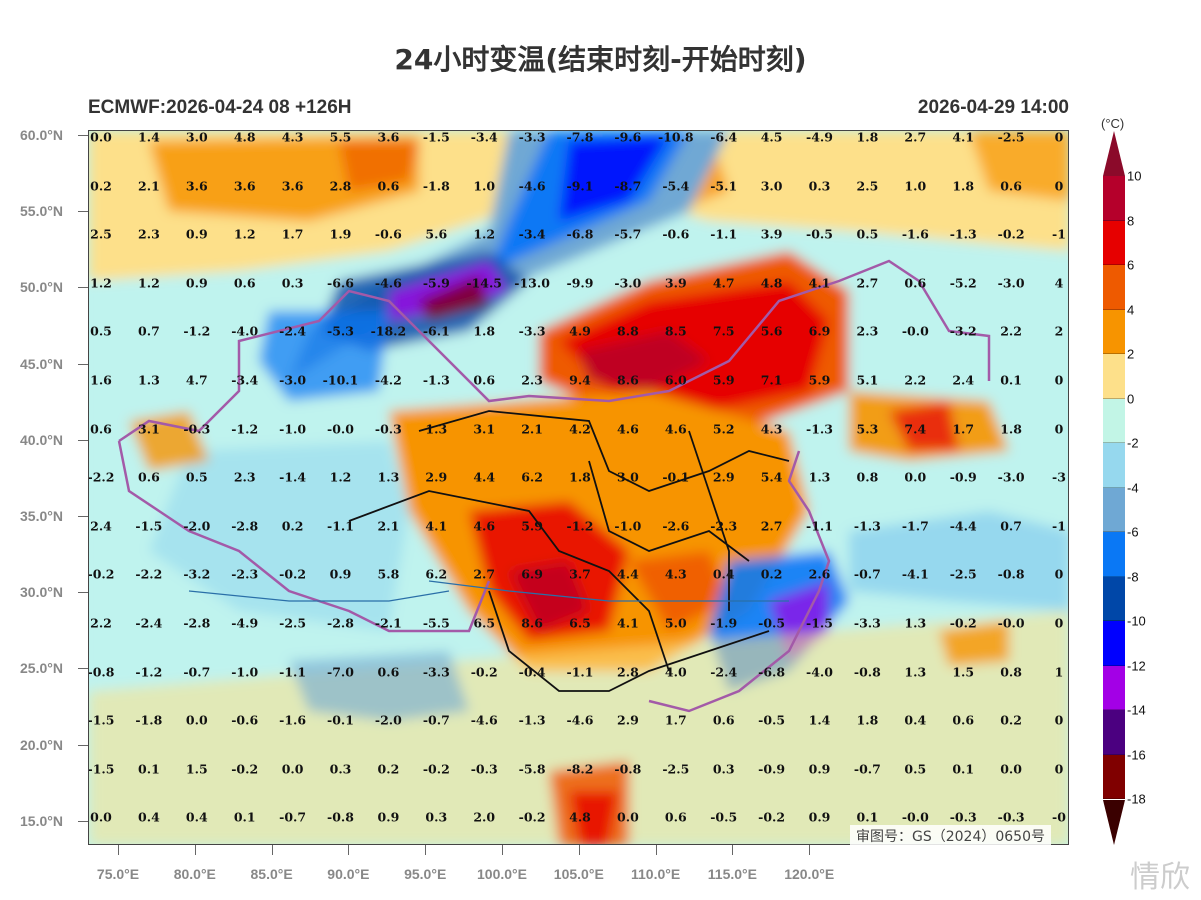  Describe the element at coordinates (867, 283) in the screenshot. I see `grid-value: 2.7` at that location.